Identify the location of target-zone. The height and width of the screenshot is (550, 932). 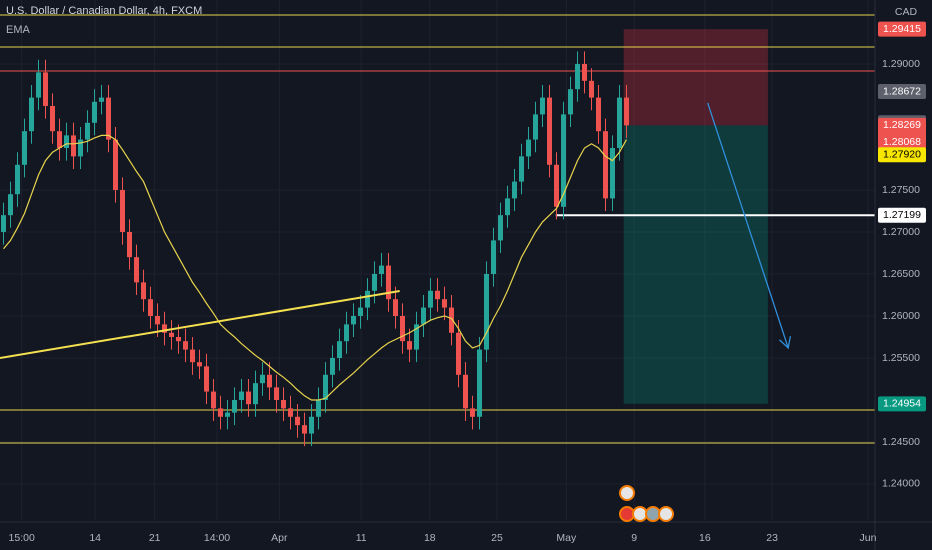
(695, 264).